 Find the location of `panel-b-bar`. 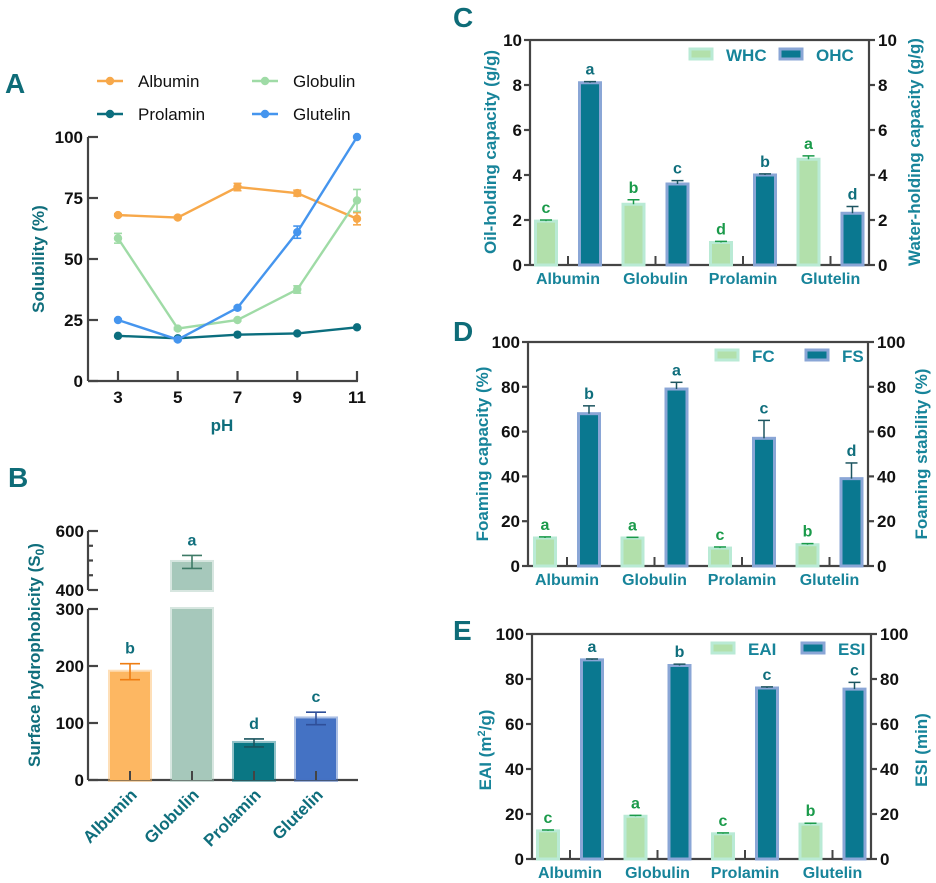

panel-b-bar is located at coordinates (316, 749).